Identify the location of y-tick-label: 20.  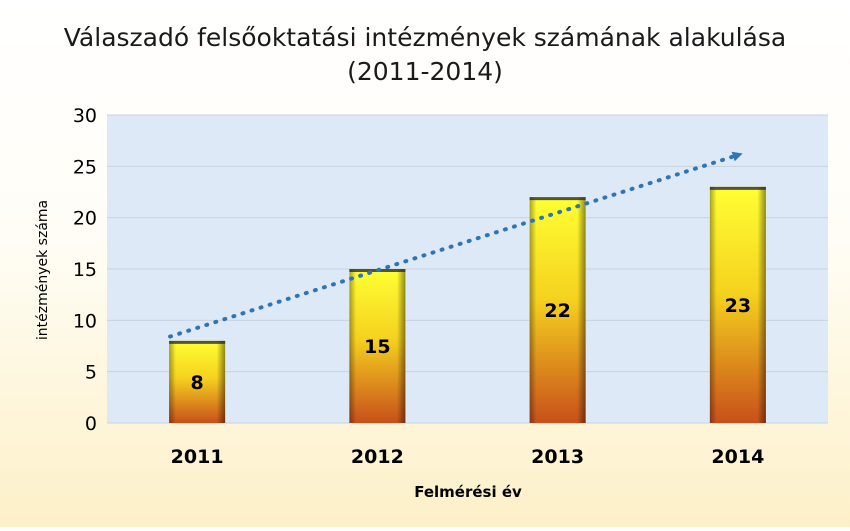
(85, 219).